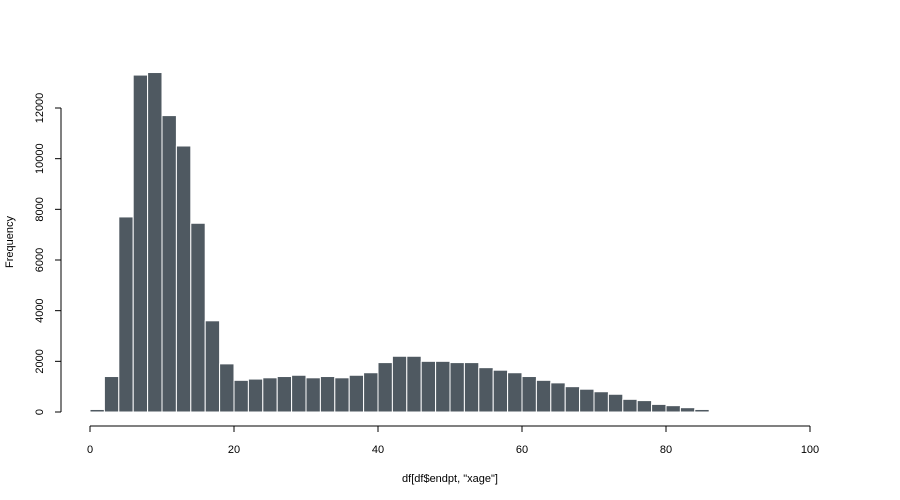 Image resolution: width=900 pixels, height=500 pixels. What do you see at coordinates (40, 310) in the screenshot?
I see `y-tick-label: 4000` at bounding box center [40, 310].